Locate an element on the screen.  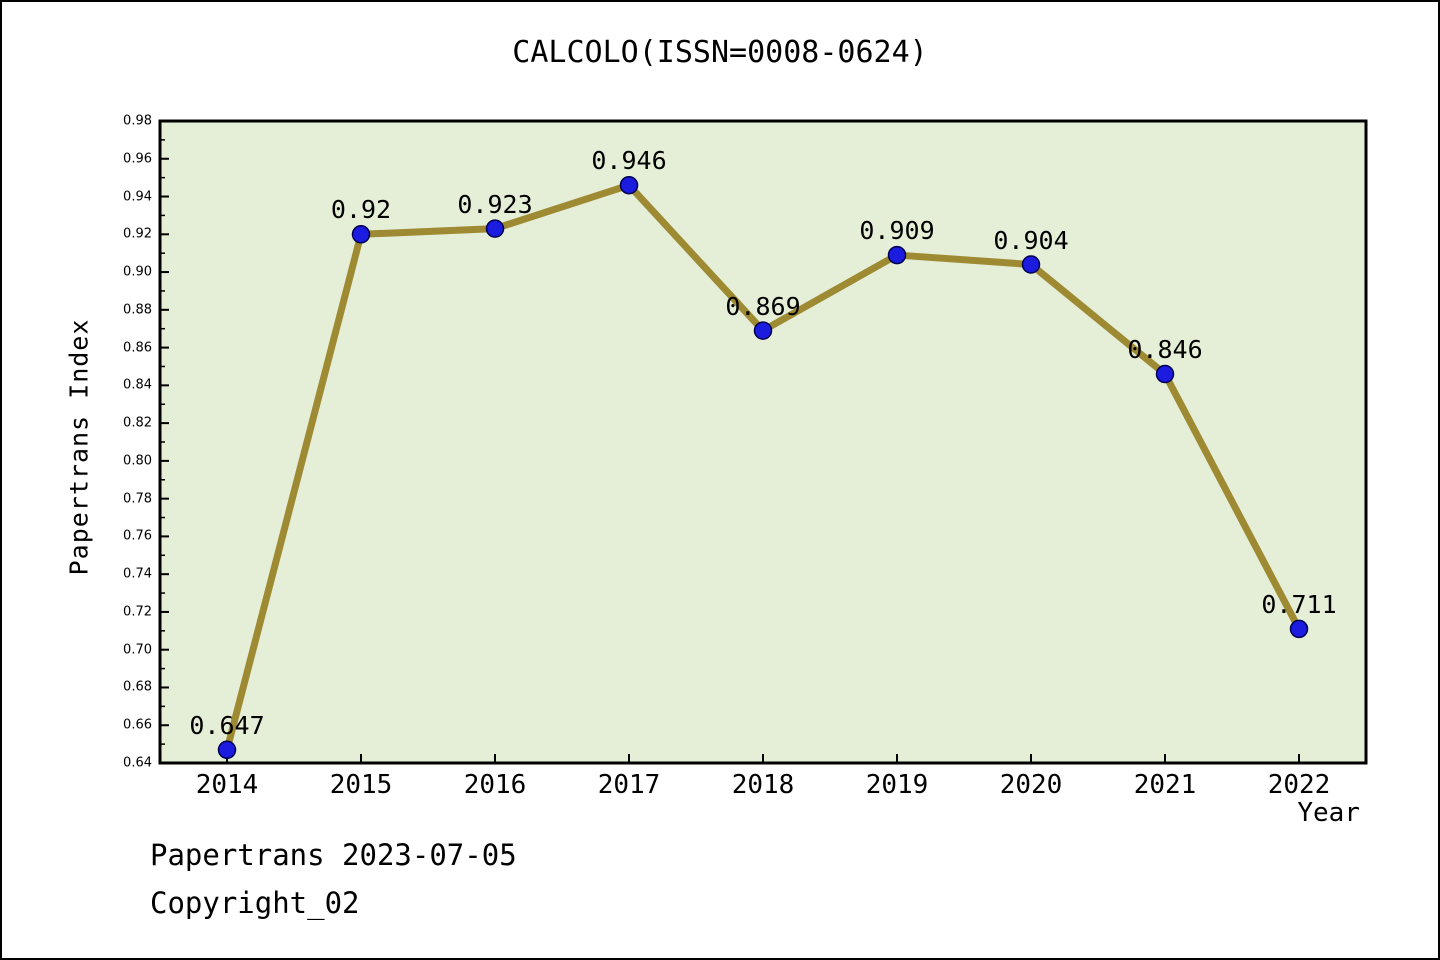
x-tick-label: 2021 is located at coordinates (1165, 785).